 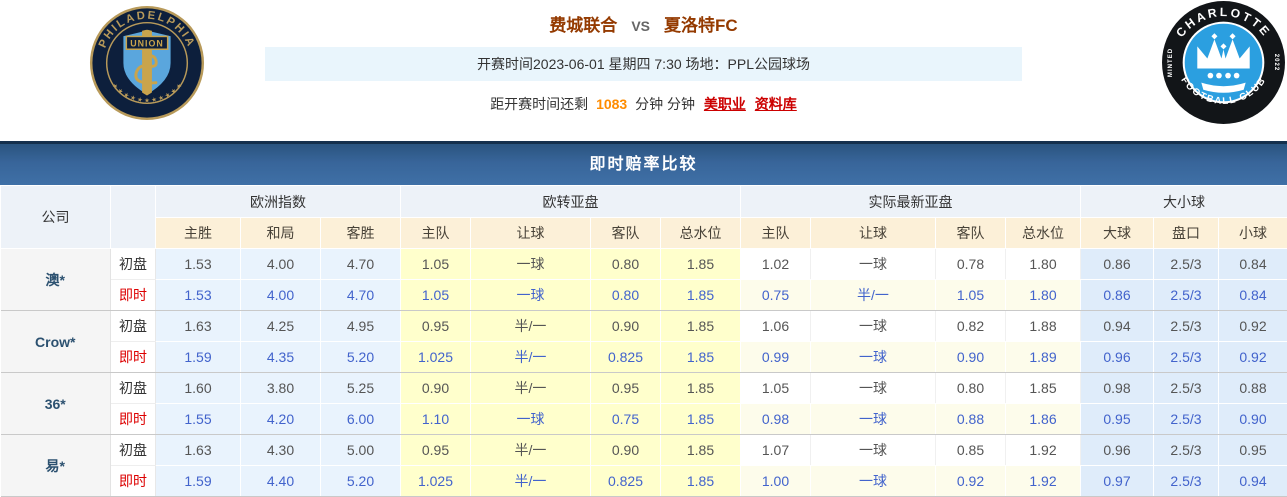 I want to click on odds-cell: 0.80, so click(x=971, y=388).